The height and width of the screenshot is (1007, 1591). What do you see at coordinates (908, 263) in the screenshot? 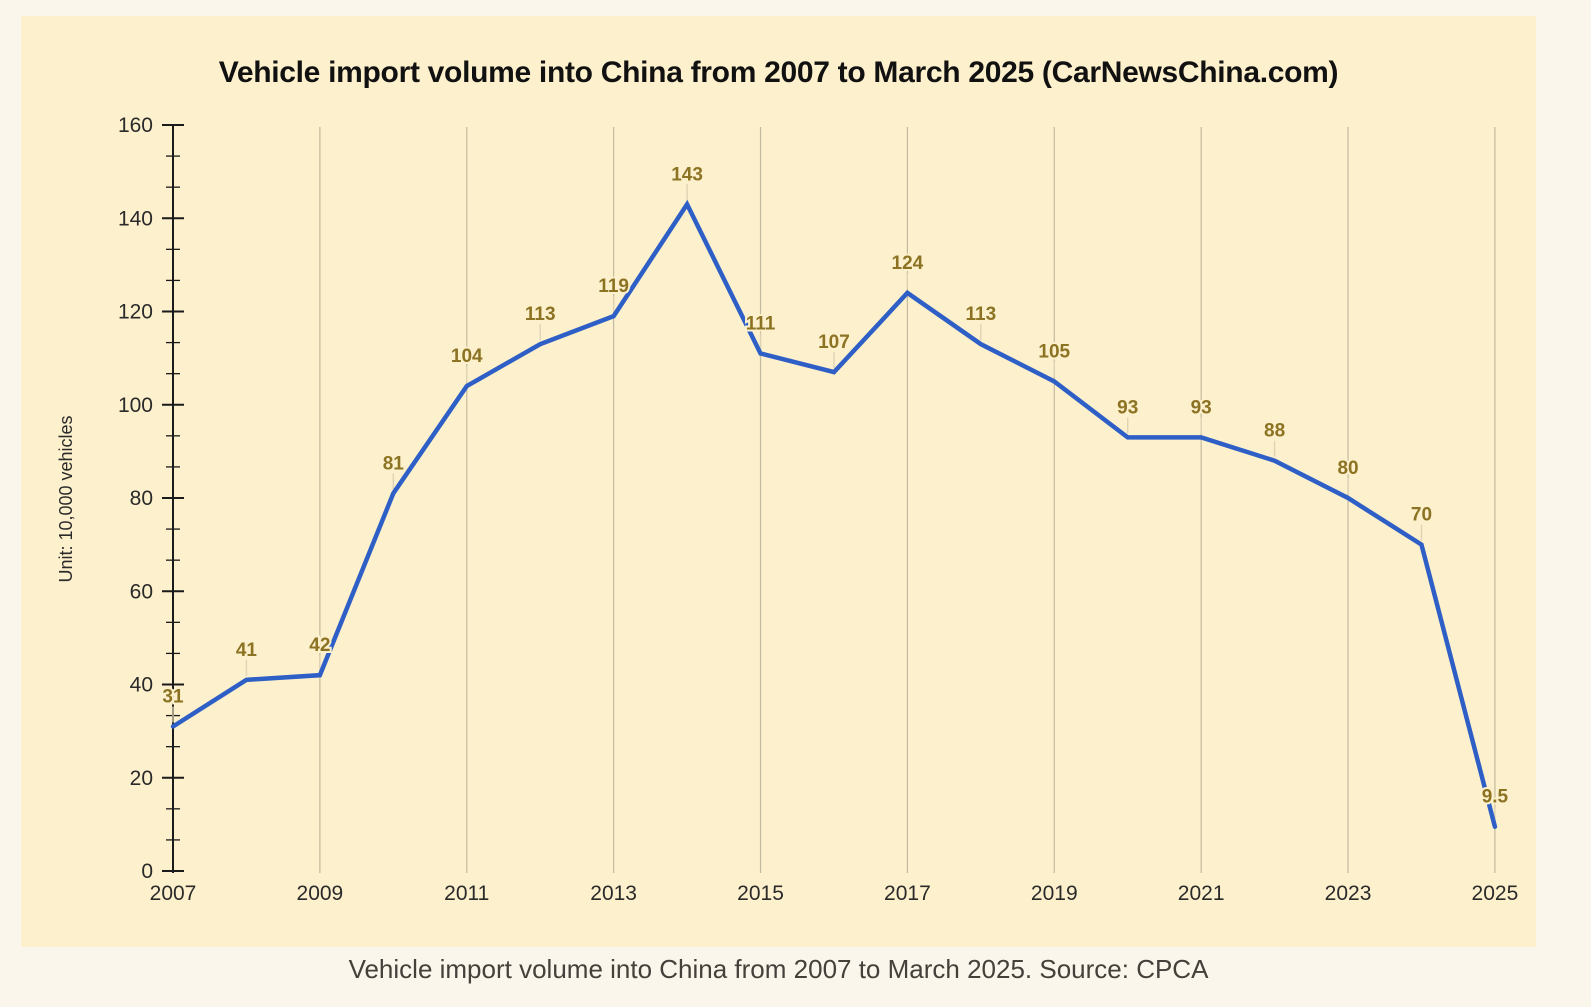
I see `data-point-label: 124` at bounding box center [908, 263].